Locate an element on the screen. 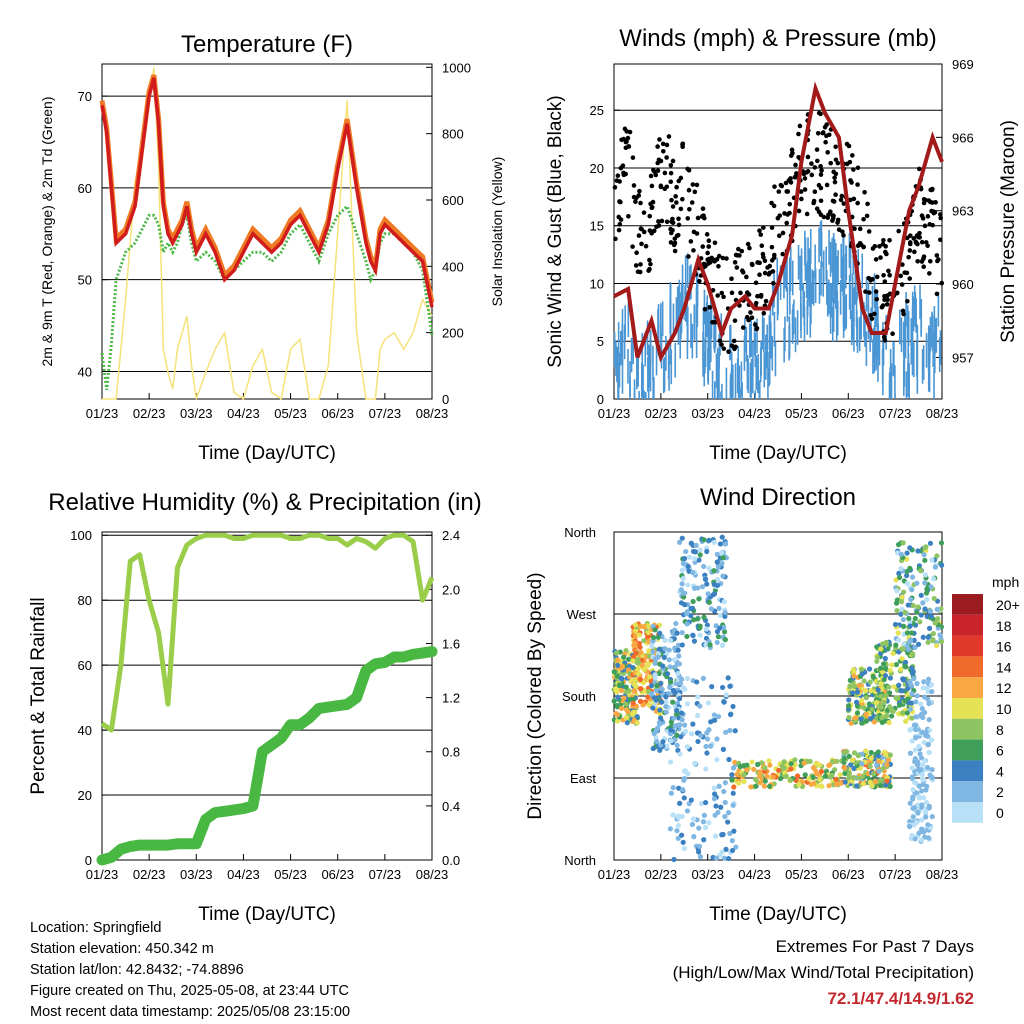 Image resolution: width=1024 pixels, height=1024 pixels. solar-line is located at coordinates (267, 234).